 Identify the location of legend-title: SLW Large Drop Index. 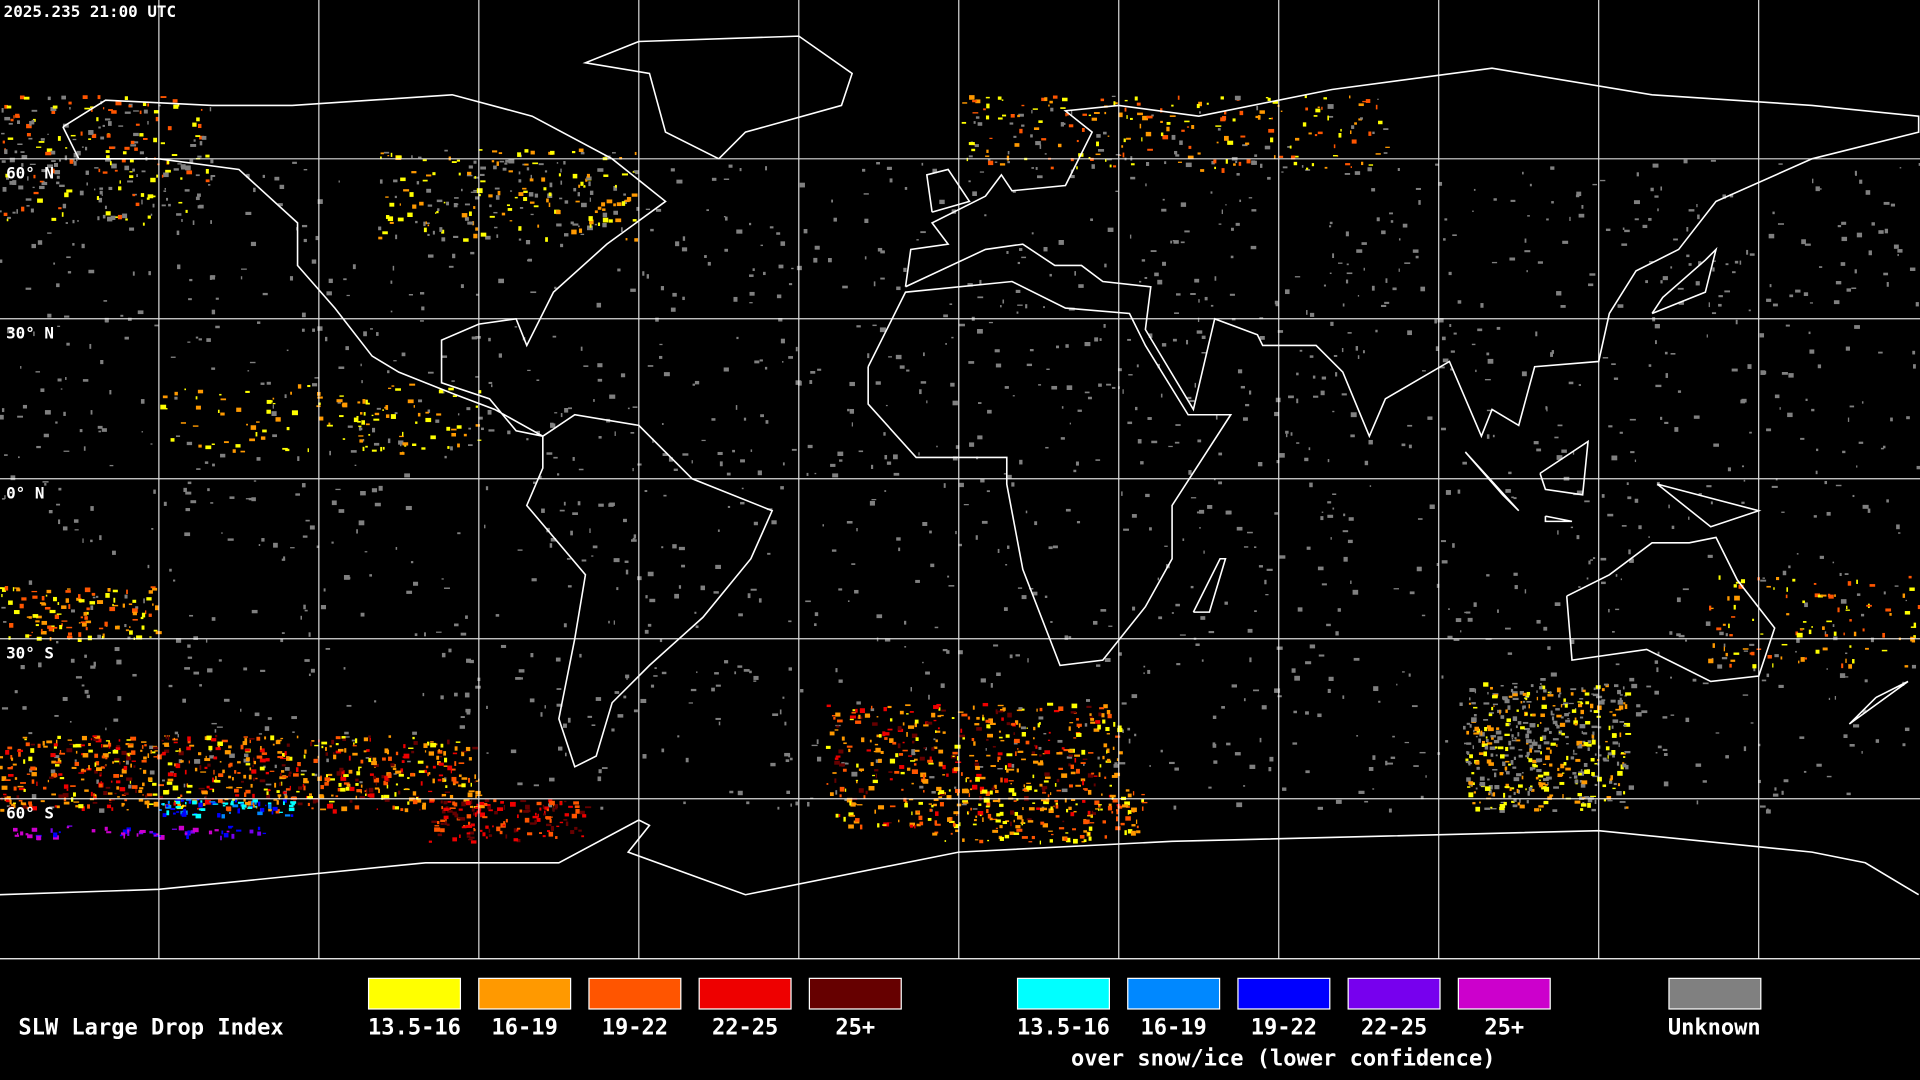
(150, 1028).